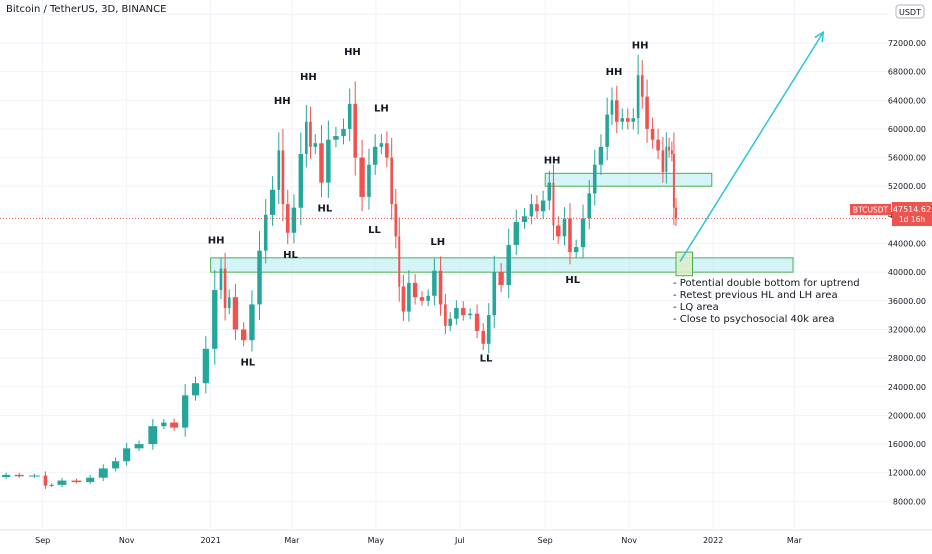 The image size is (932, 554). What do you see at coordinates (292, 540) in the screenshot?
I see `time-tick-label: Mar` at bounding box center [292, 540].